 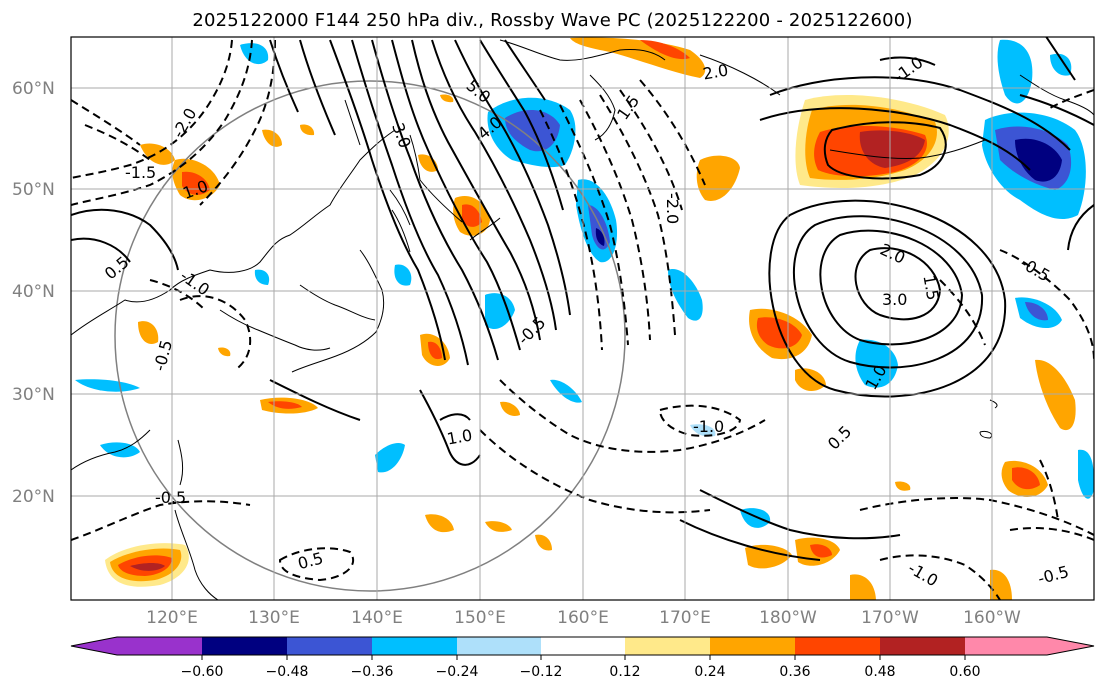 What do you see at coordinates (372, 672) in the screenshot?
I see `colorbar-label: −0.36` at bounding box center [372, 672].